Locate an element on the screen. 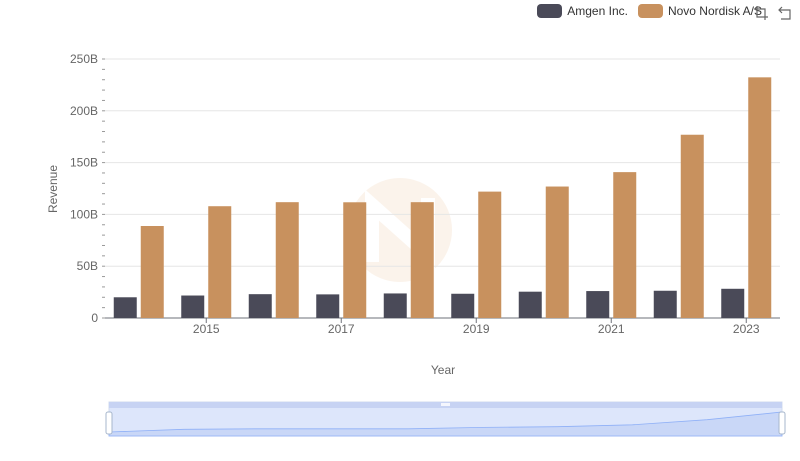  x-axis-title: Year is located at coordinates (443, 370).